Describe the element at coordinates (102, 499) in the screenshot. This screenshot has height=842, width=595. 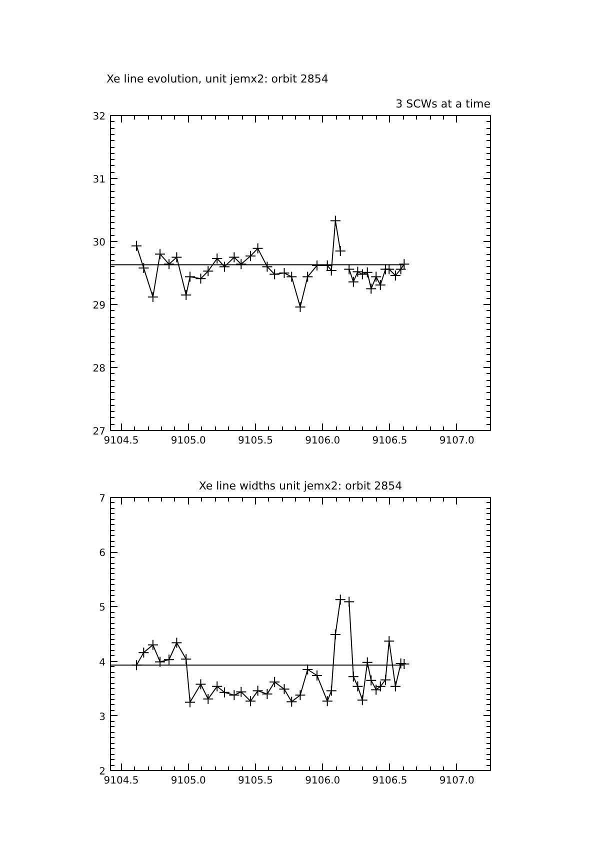
I see `y-tick-label: 7` at that location.